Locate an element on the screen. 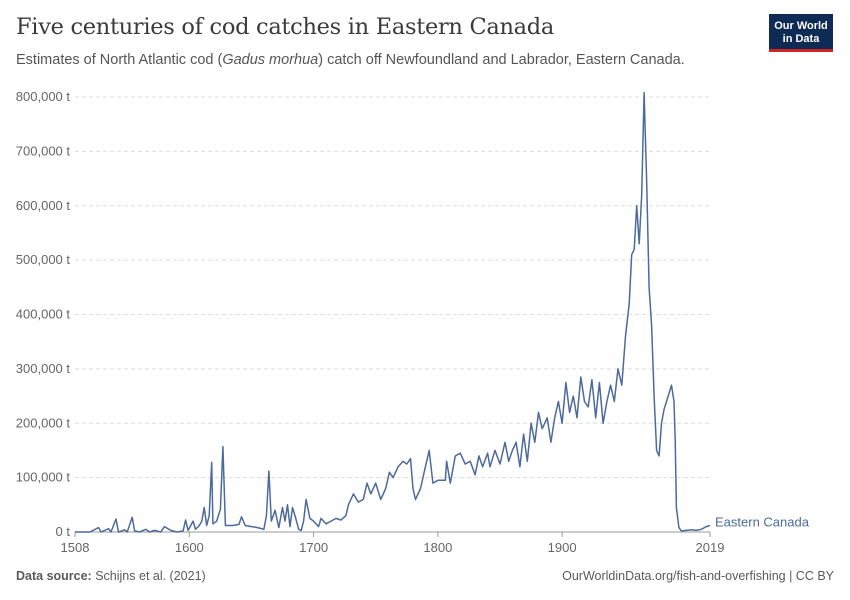  x-tick-label: 1900 is located at coordinates (562, 547).